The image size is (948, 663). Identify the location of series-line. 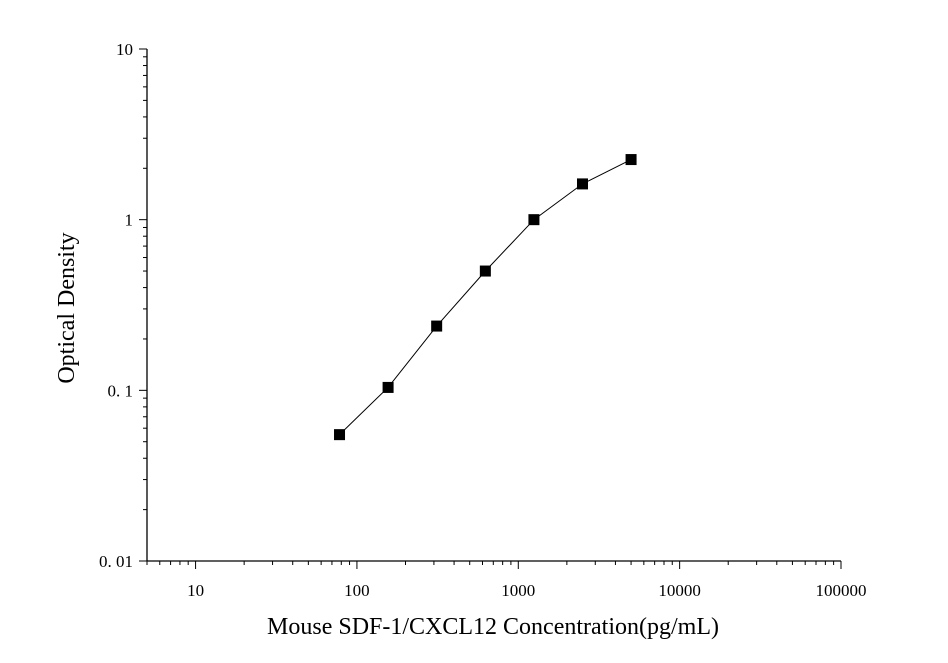
(485, 297).